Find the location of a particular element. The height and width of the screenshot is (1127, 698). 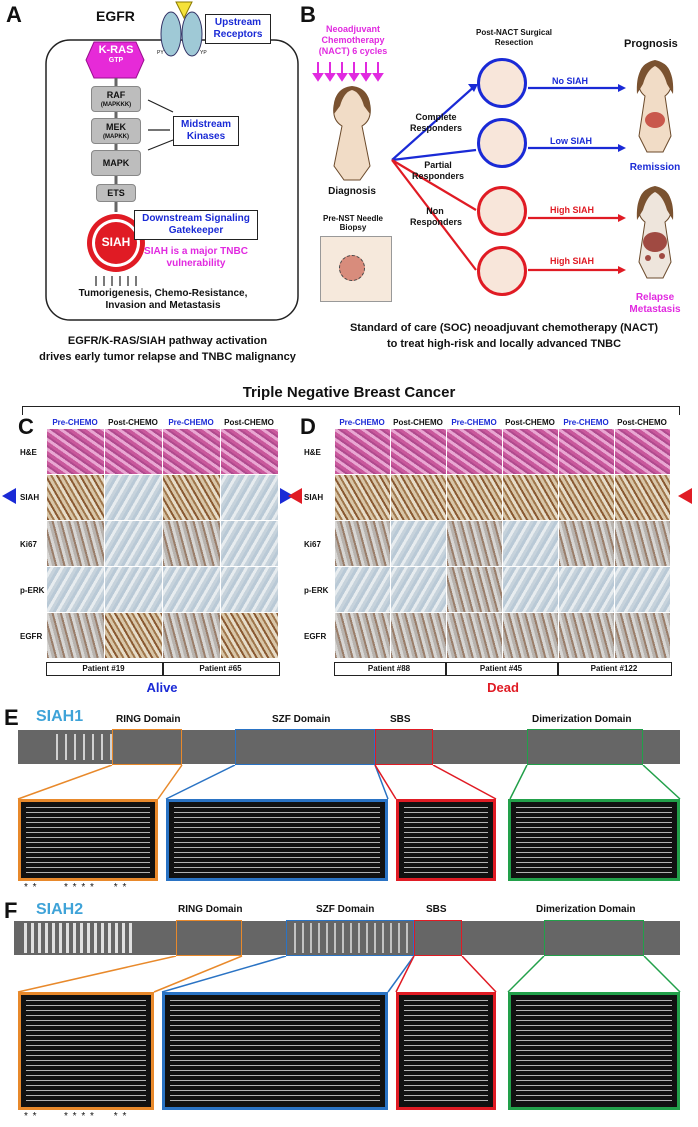

remission-label: Remission is located at coordinates (655, 167).